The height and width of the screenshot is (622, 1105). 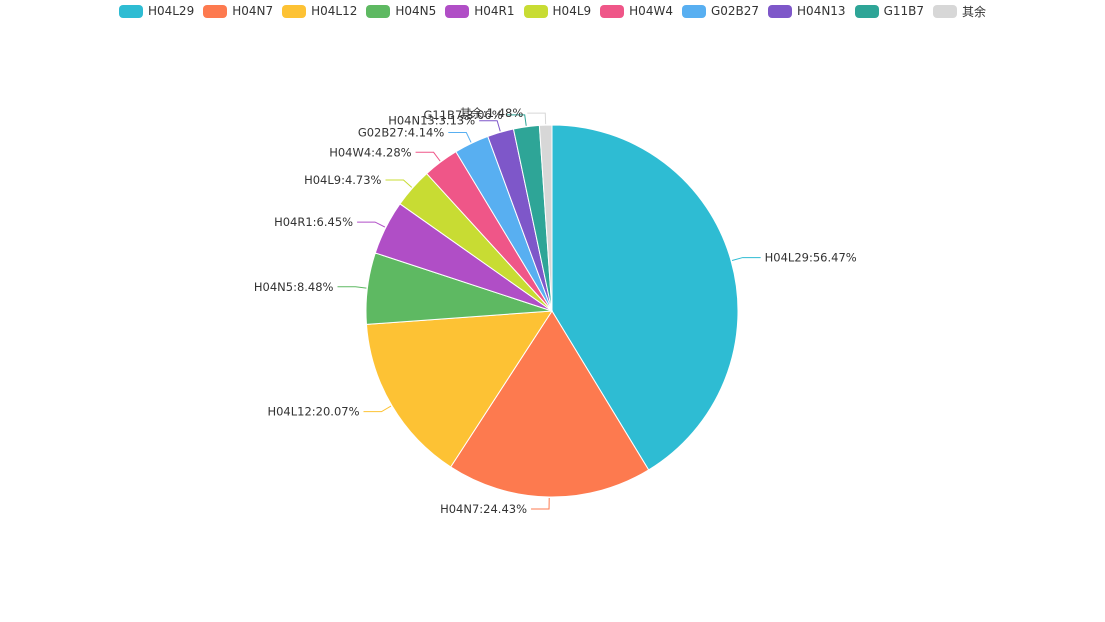 I want to click on slice-label: H04W4:4.28%, so click(x=370, y=152).